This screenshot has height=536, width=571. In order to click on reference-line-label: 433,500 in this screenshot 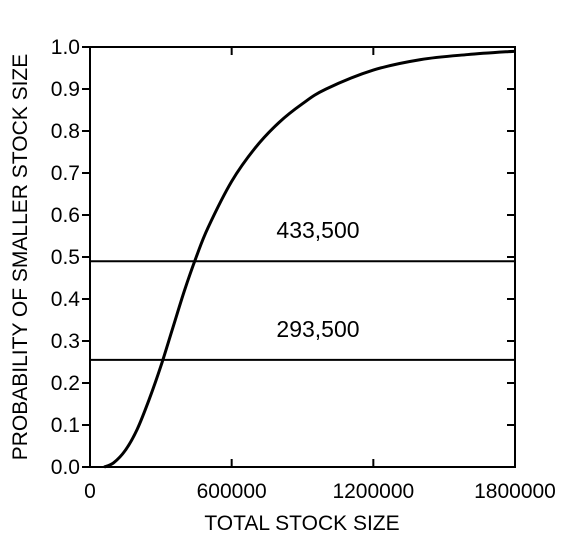, I will do `click(317, 230)`.